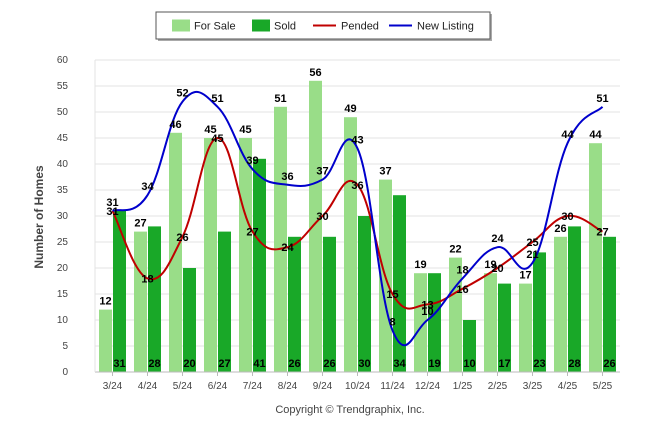 Image resolution: width=646 pixels, height=434 pixels. I want to click on new-listing-data-label: 21, so click(532, 255).